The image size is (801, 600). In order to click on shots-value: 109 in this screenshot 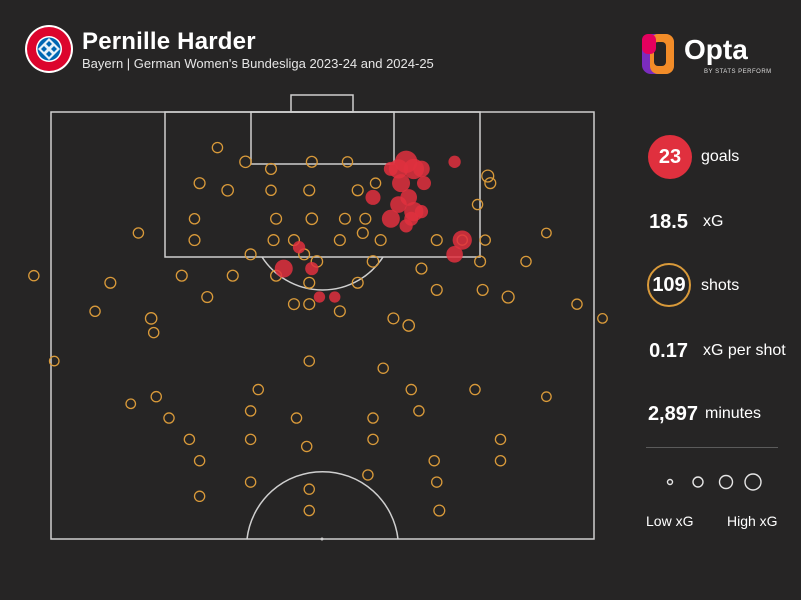, I will do `click(669, 284)`.